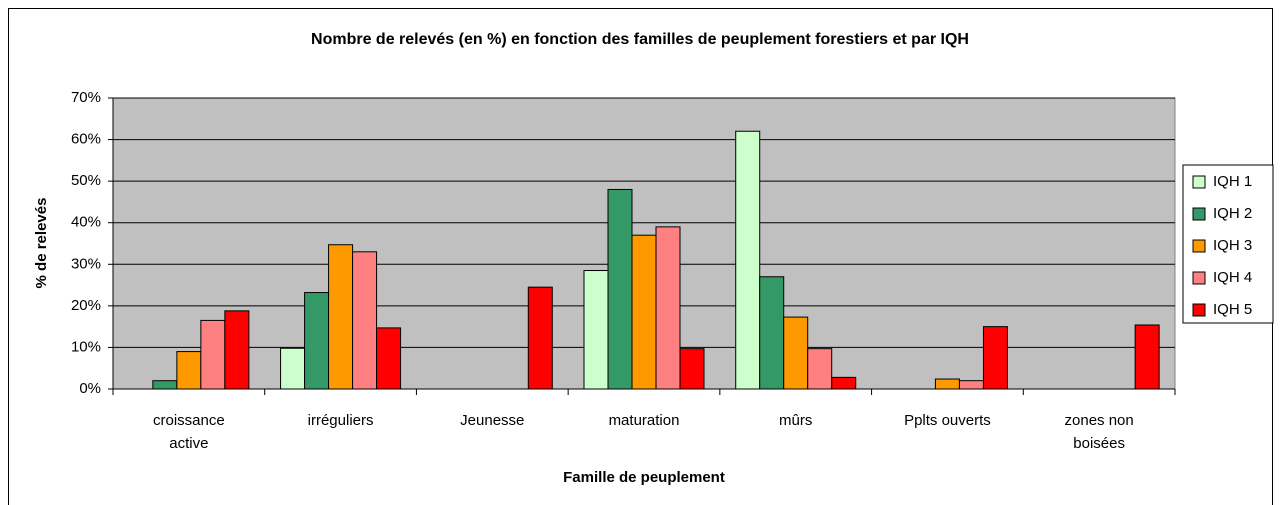  What do you see at coordinates (86, 97) in the screenshot?
I see `y-tick-label: 70%` at bounding box center [86, 97].